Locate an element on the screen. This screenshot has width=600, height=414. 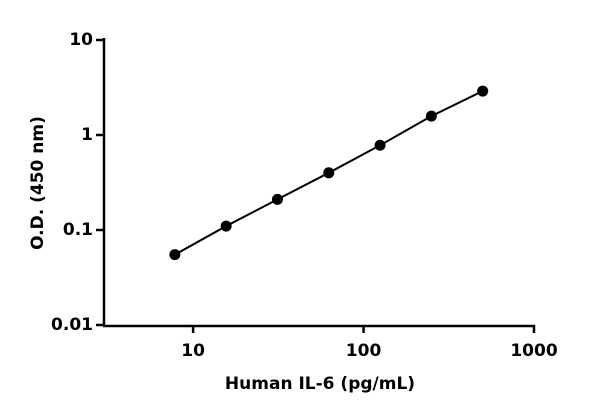
y-tick-label: 10 is located at coordinates (81, 40).